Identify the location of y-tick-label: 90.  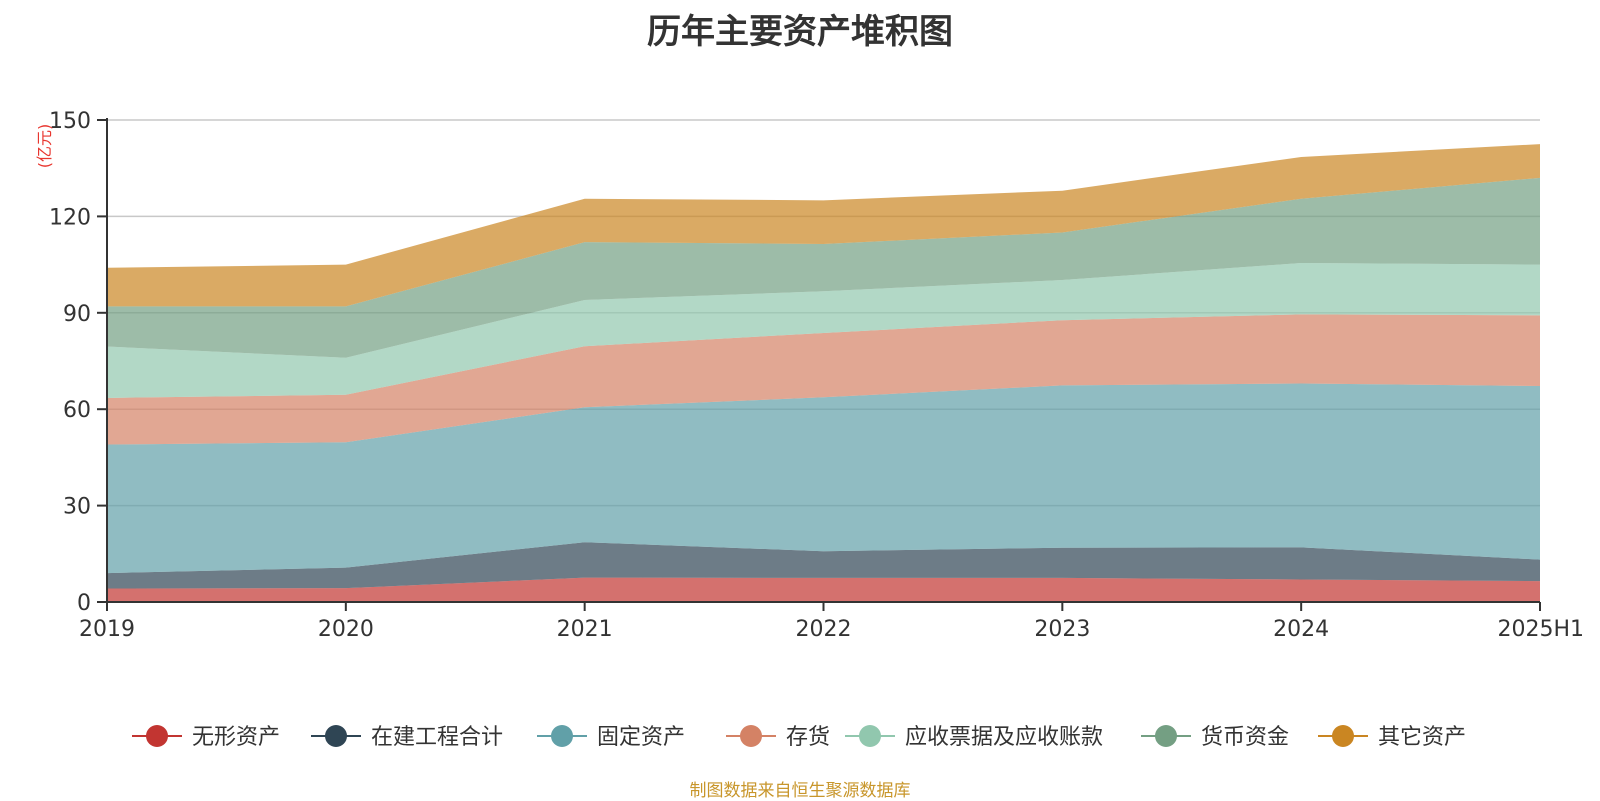
(77, 314).